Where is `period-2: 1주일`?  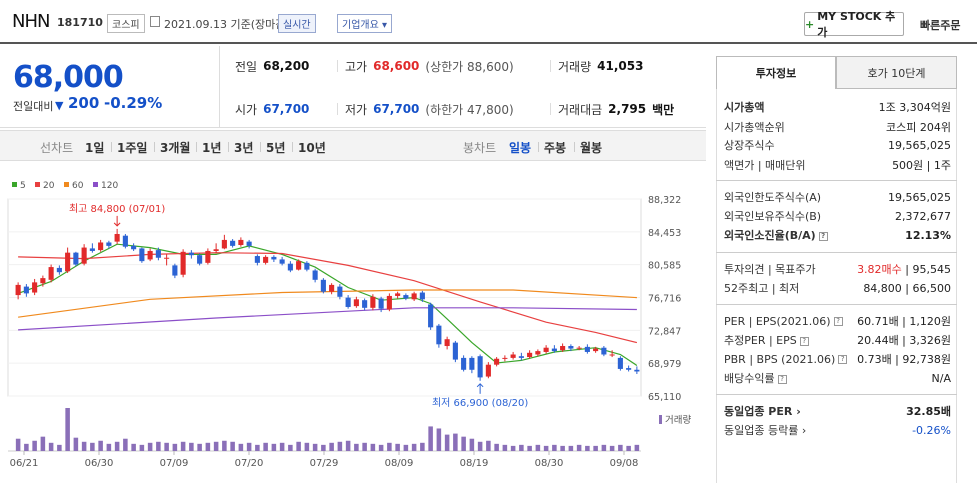
period-2: 1주일 is located at coordinates (132, 148).